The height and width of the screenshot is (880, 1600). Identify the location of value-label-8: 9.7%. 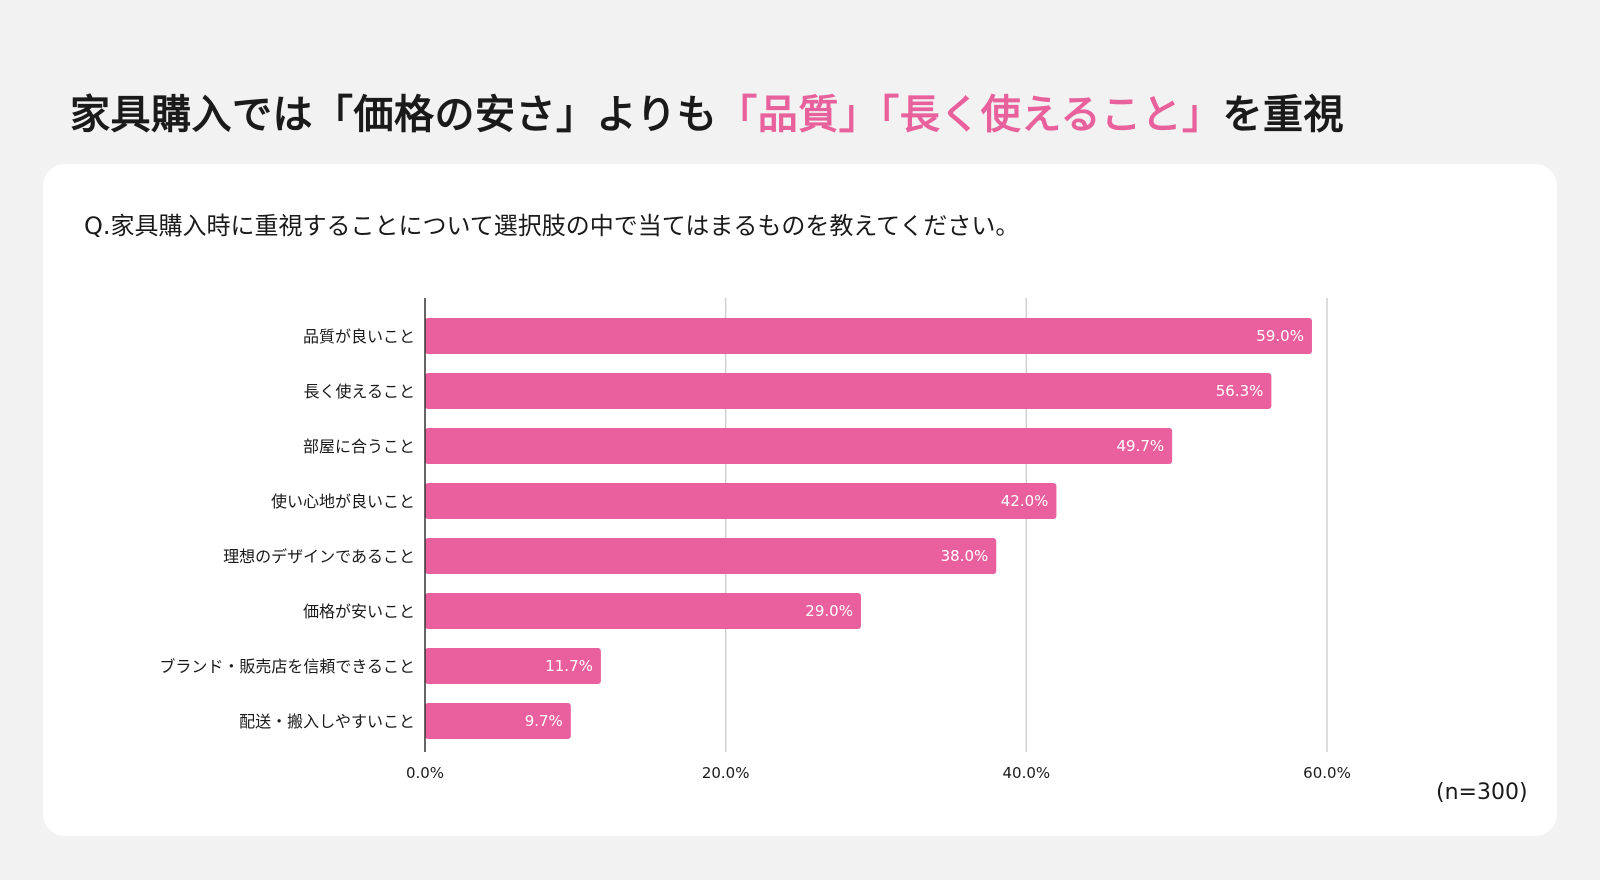
(544, 721).